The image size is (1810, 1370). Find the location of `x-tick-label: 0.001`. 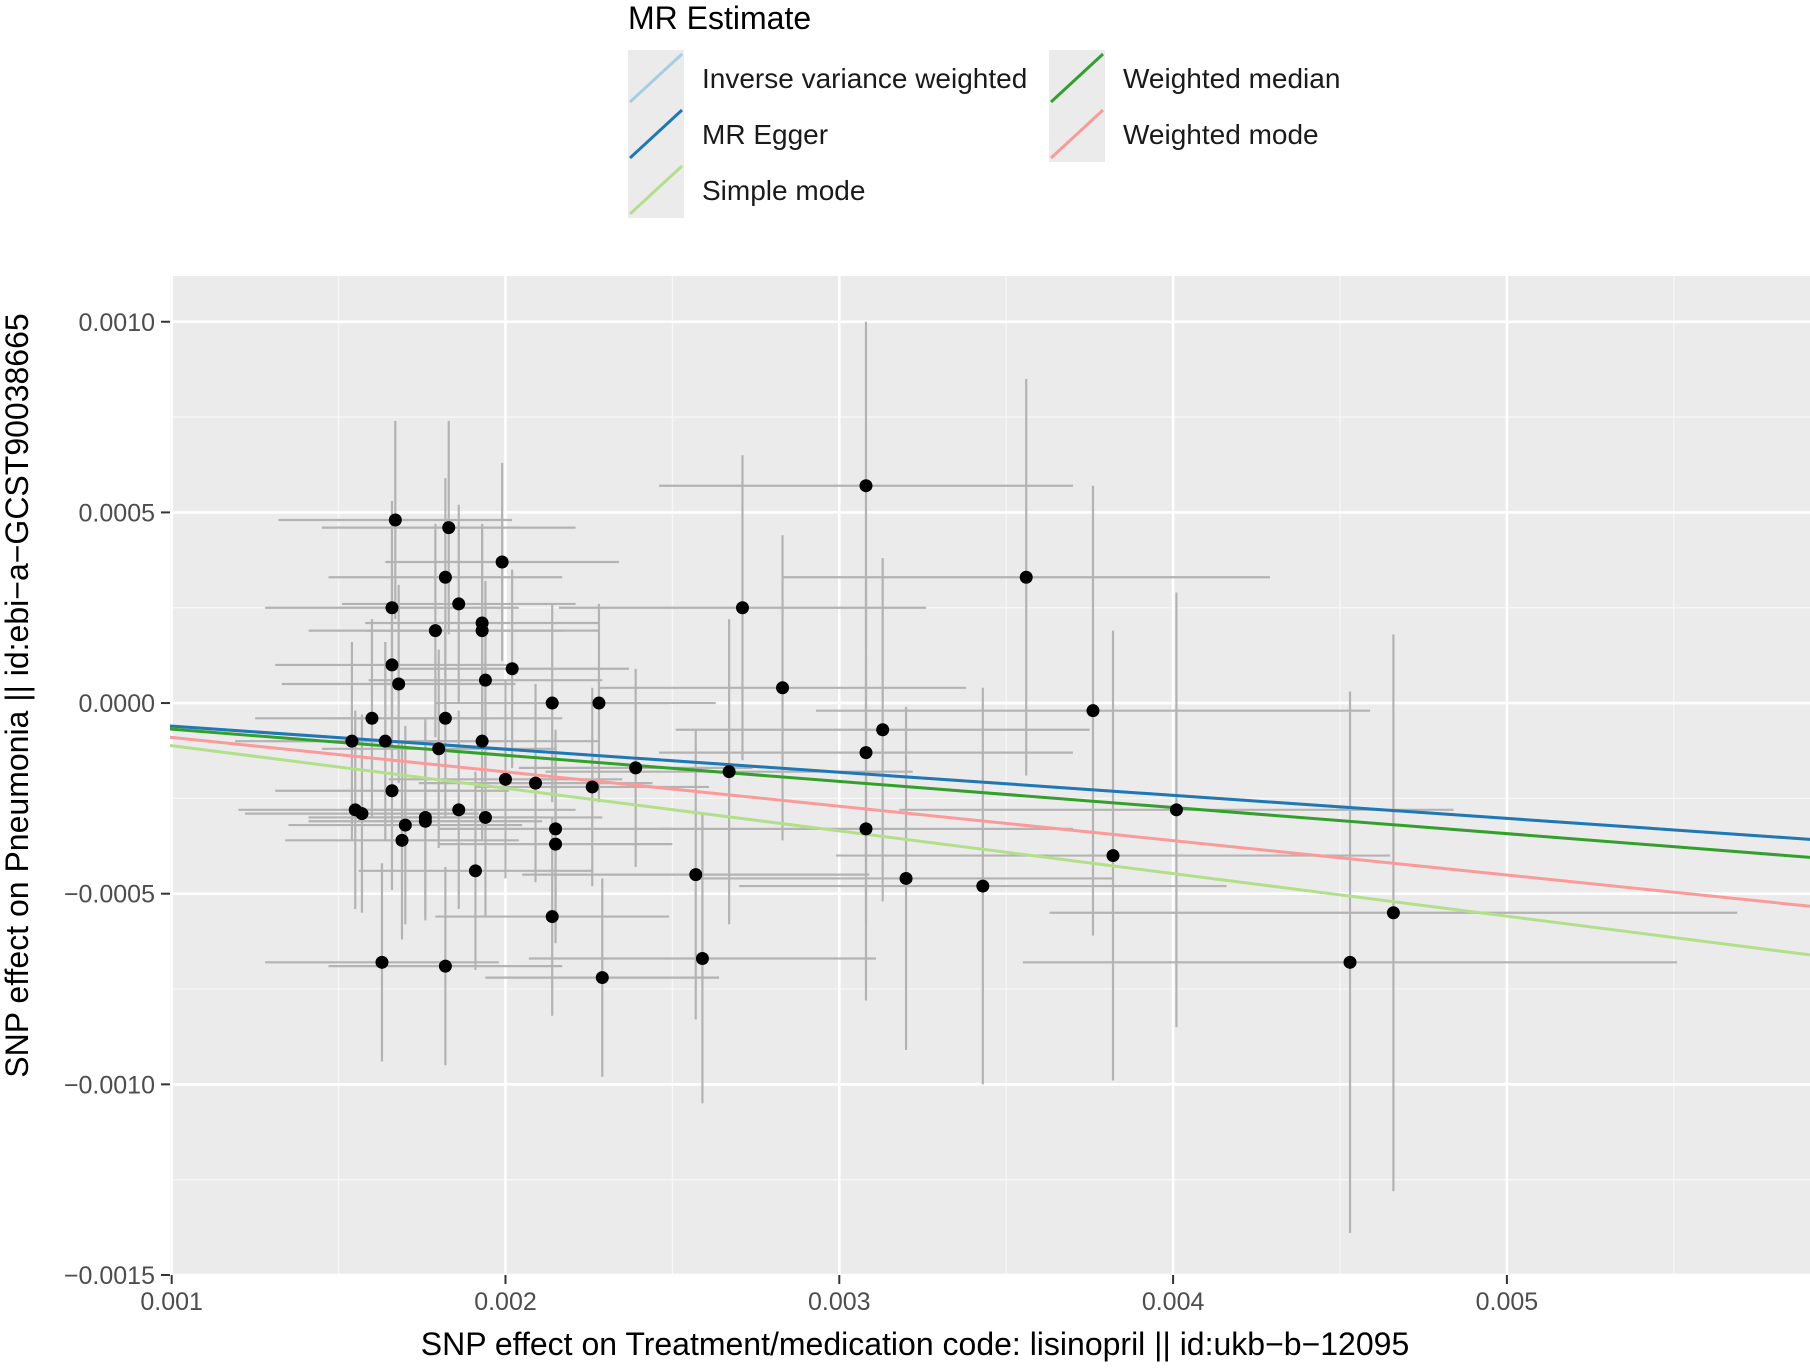

x-tick-label: 0.001 is located at coordinates (171, 1302).